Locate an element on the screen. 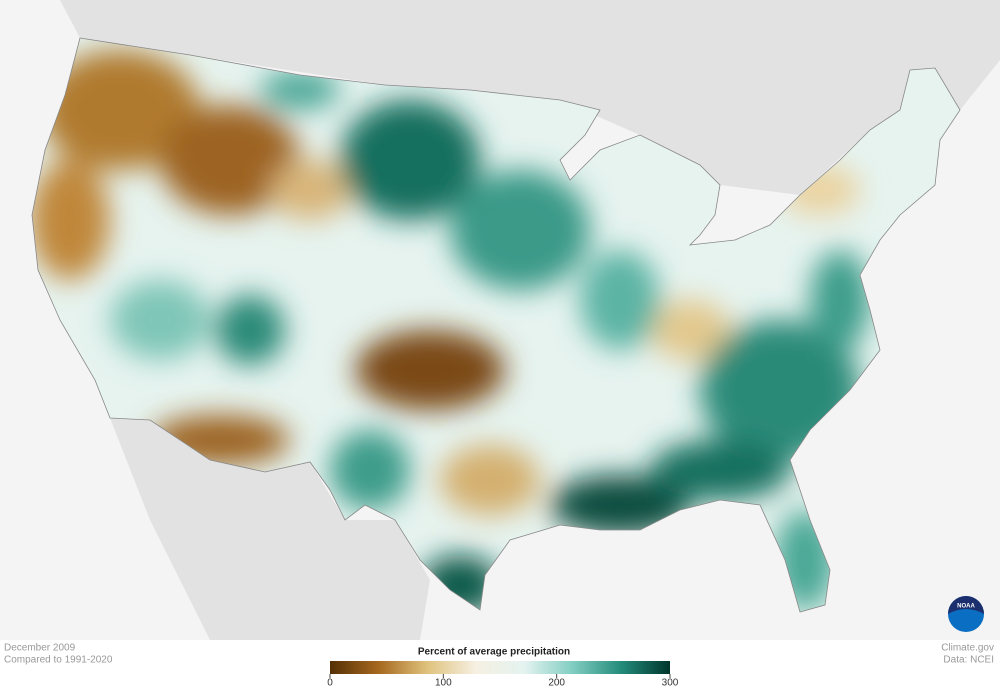 This screenshot has width=1000, height=690. logo-text: NOAA is located at coordinates (966, 607).